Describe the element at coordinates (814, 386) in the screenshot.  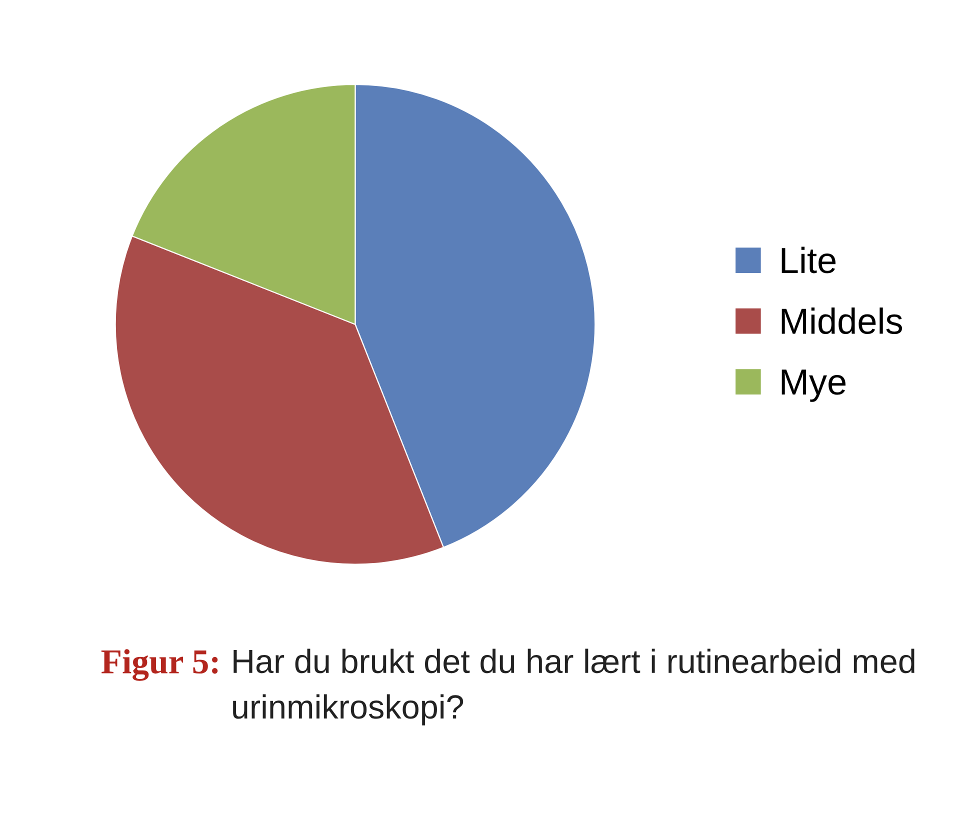
I see `legend-label: Mye` at that location.